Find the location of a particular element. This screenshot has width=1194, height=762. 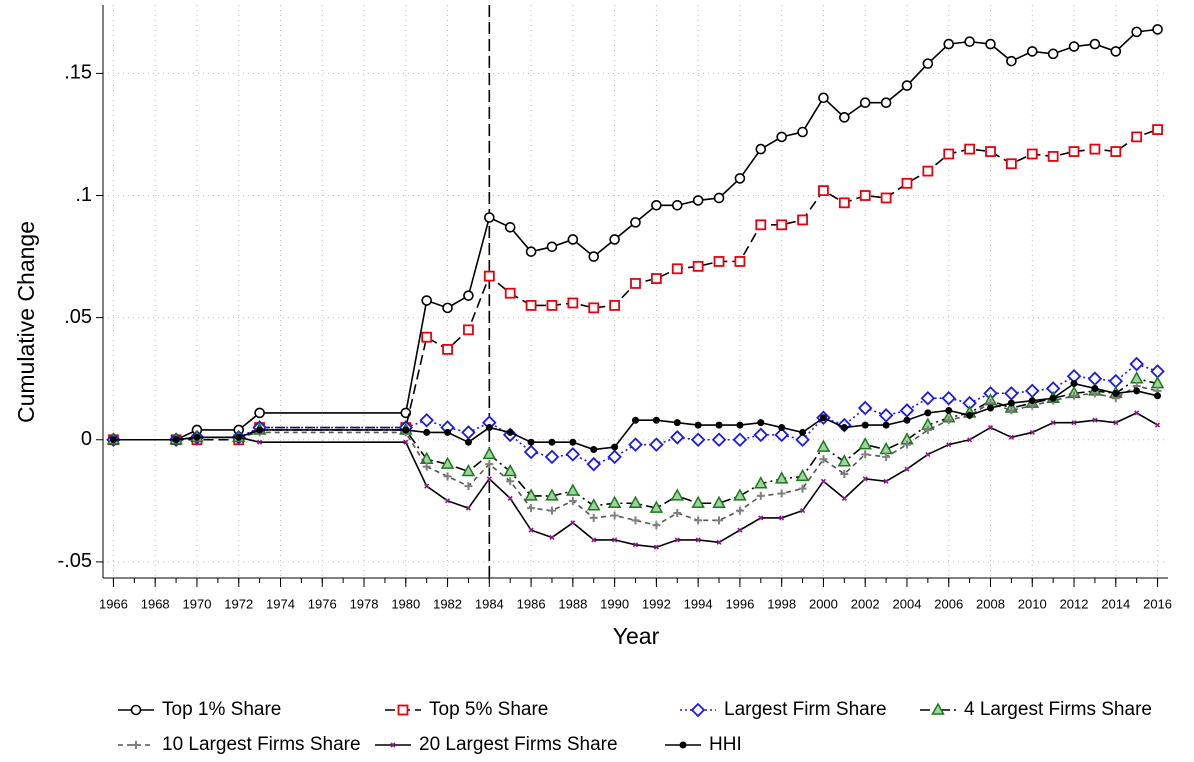

x-tick-label: 1994 is located at coordinates (698, 603).